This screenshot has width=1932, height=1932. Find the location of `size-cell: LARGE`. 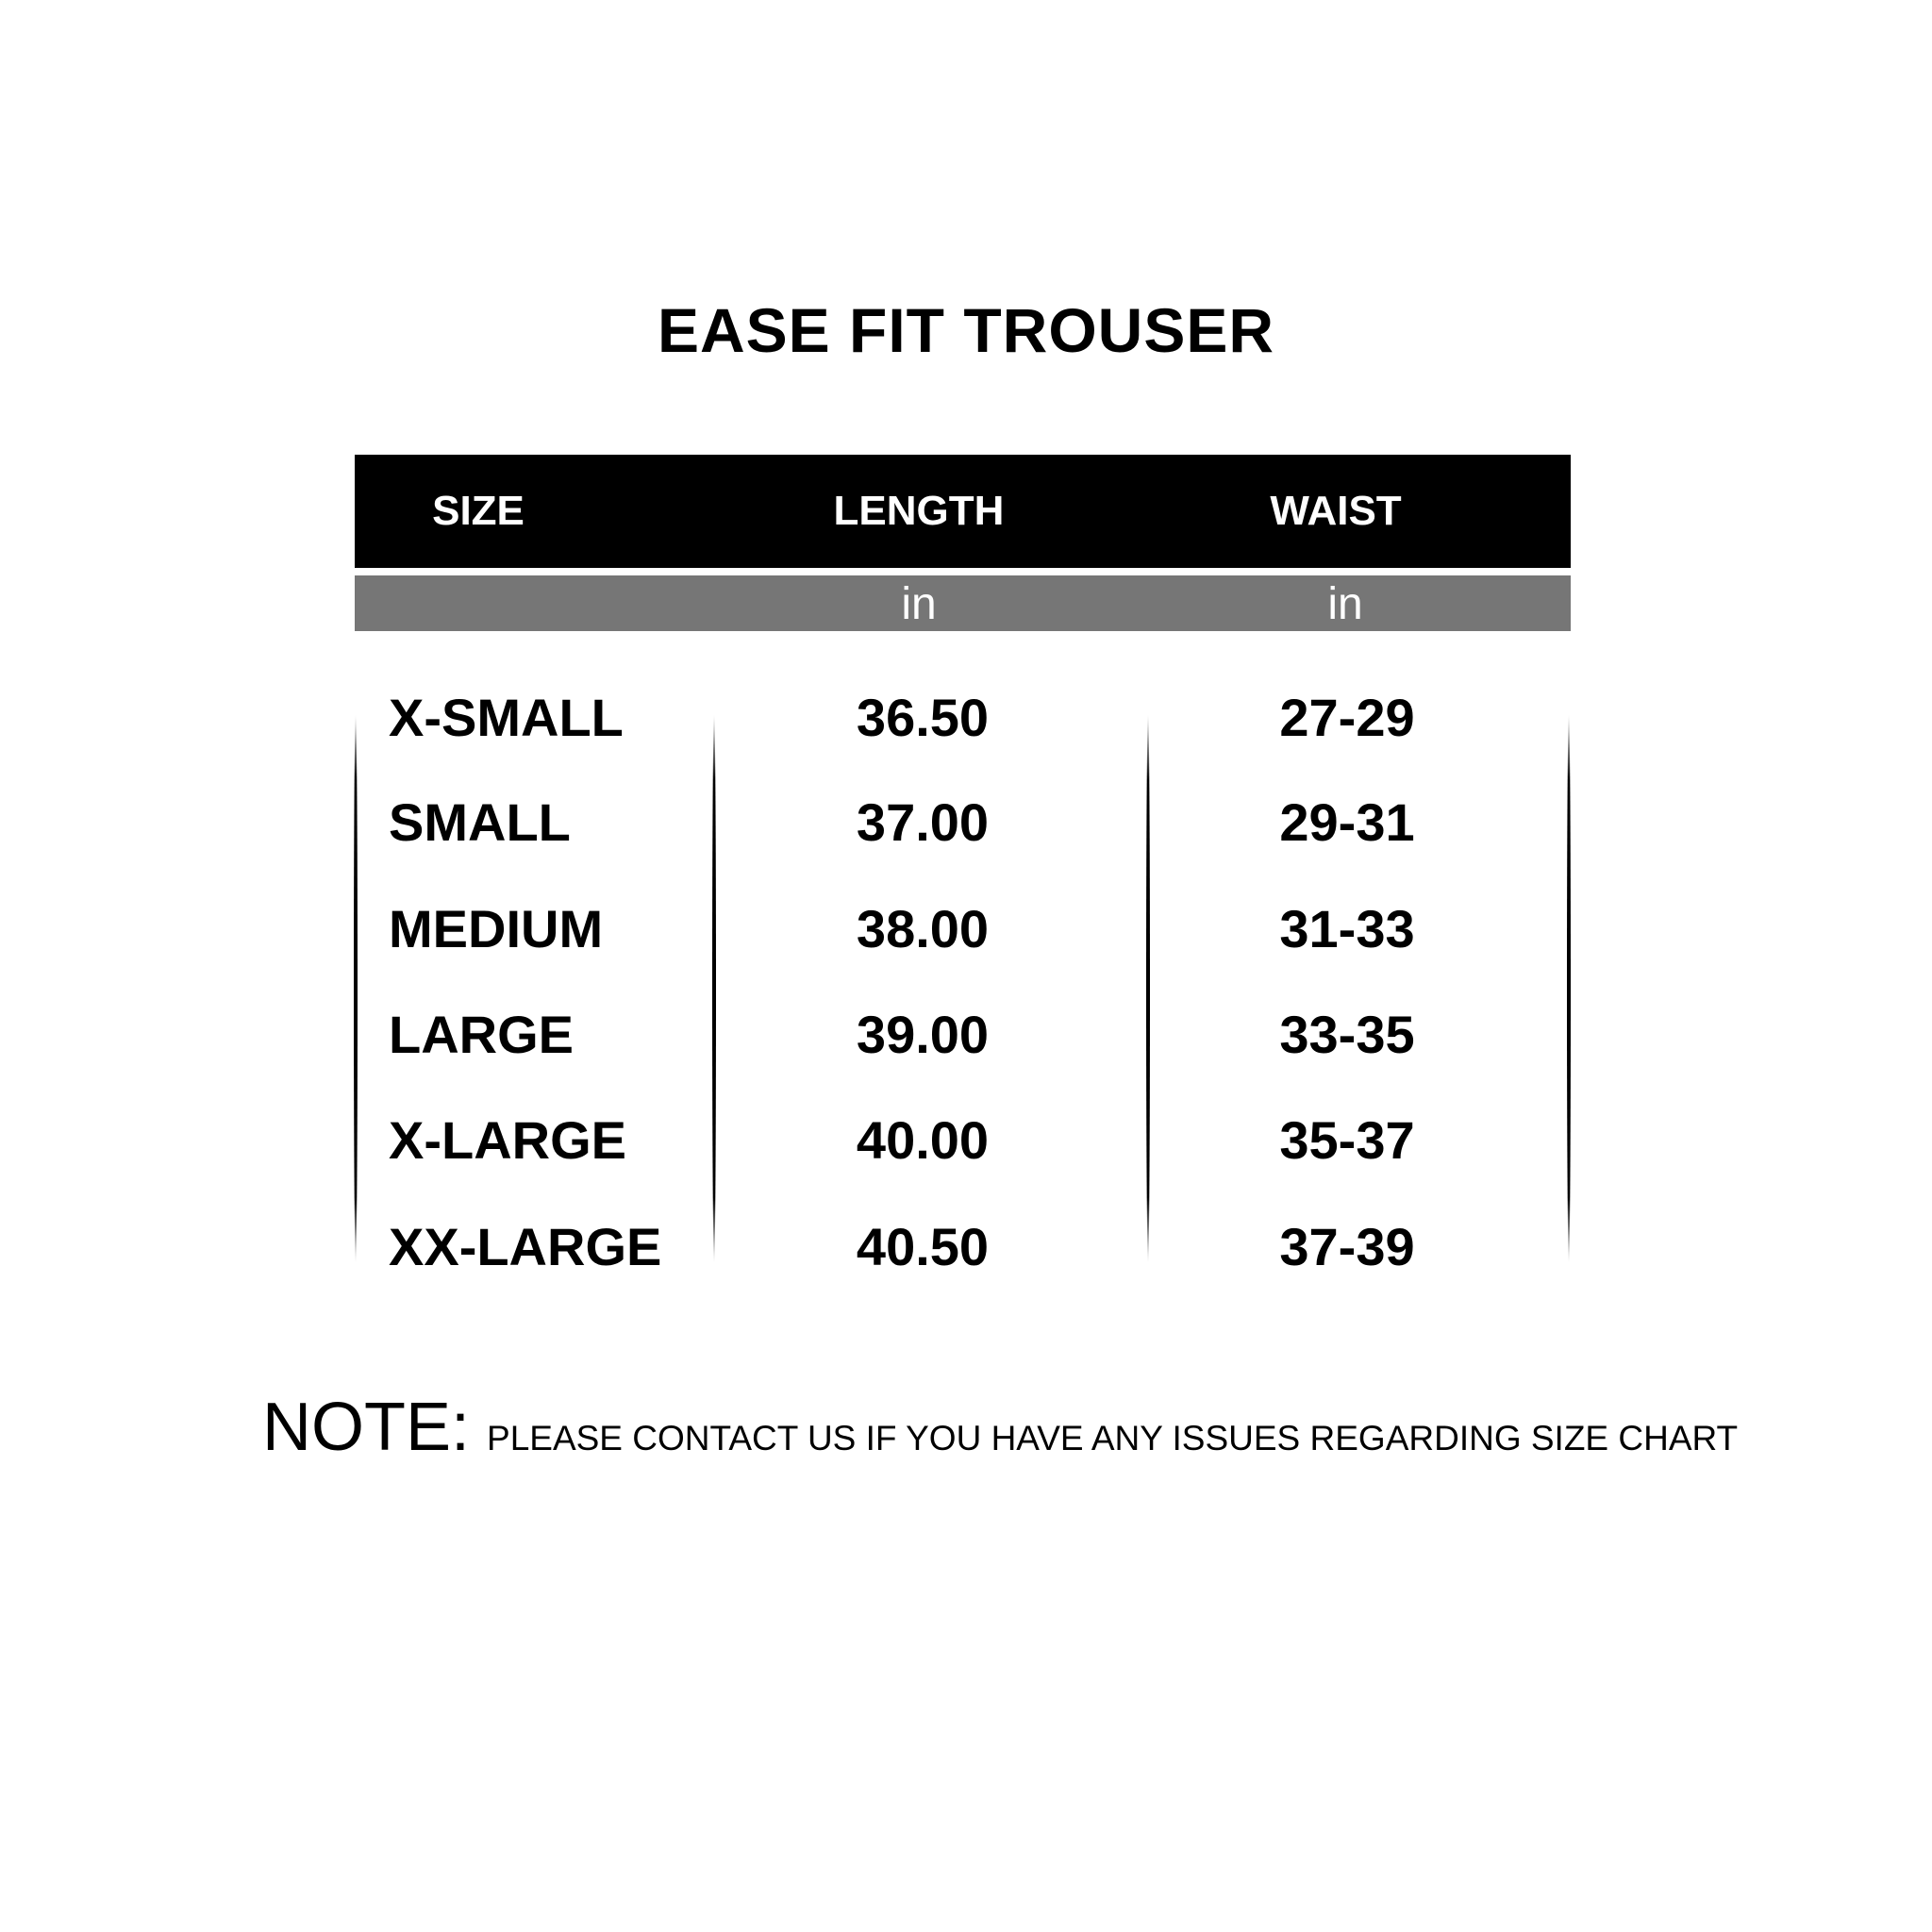

size-cell: LARGE is located at coordinates (481, 1035).